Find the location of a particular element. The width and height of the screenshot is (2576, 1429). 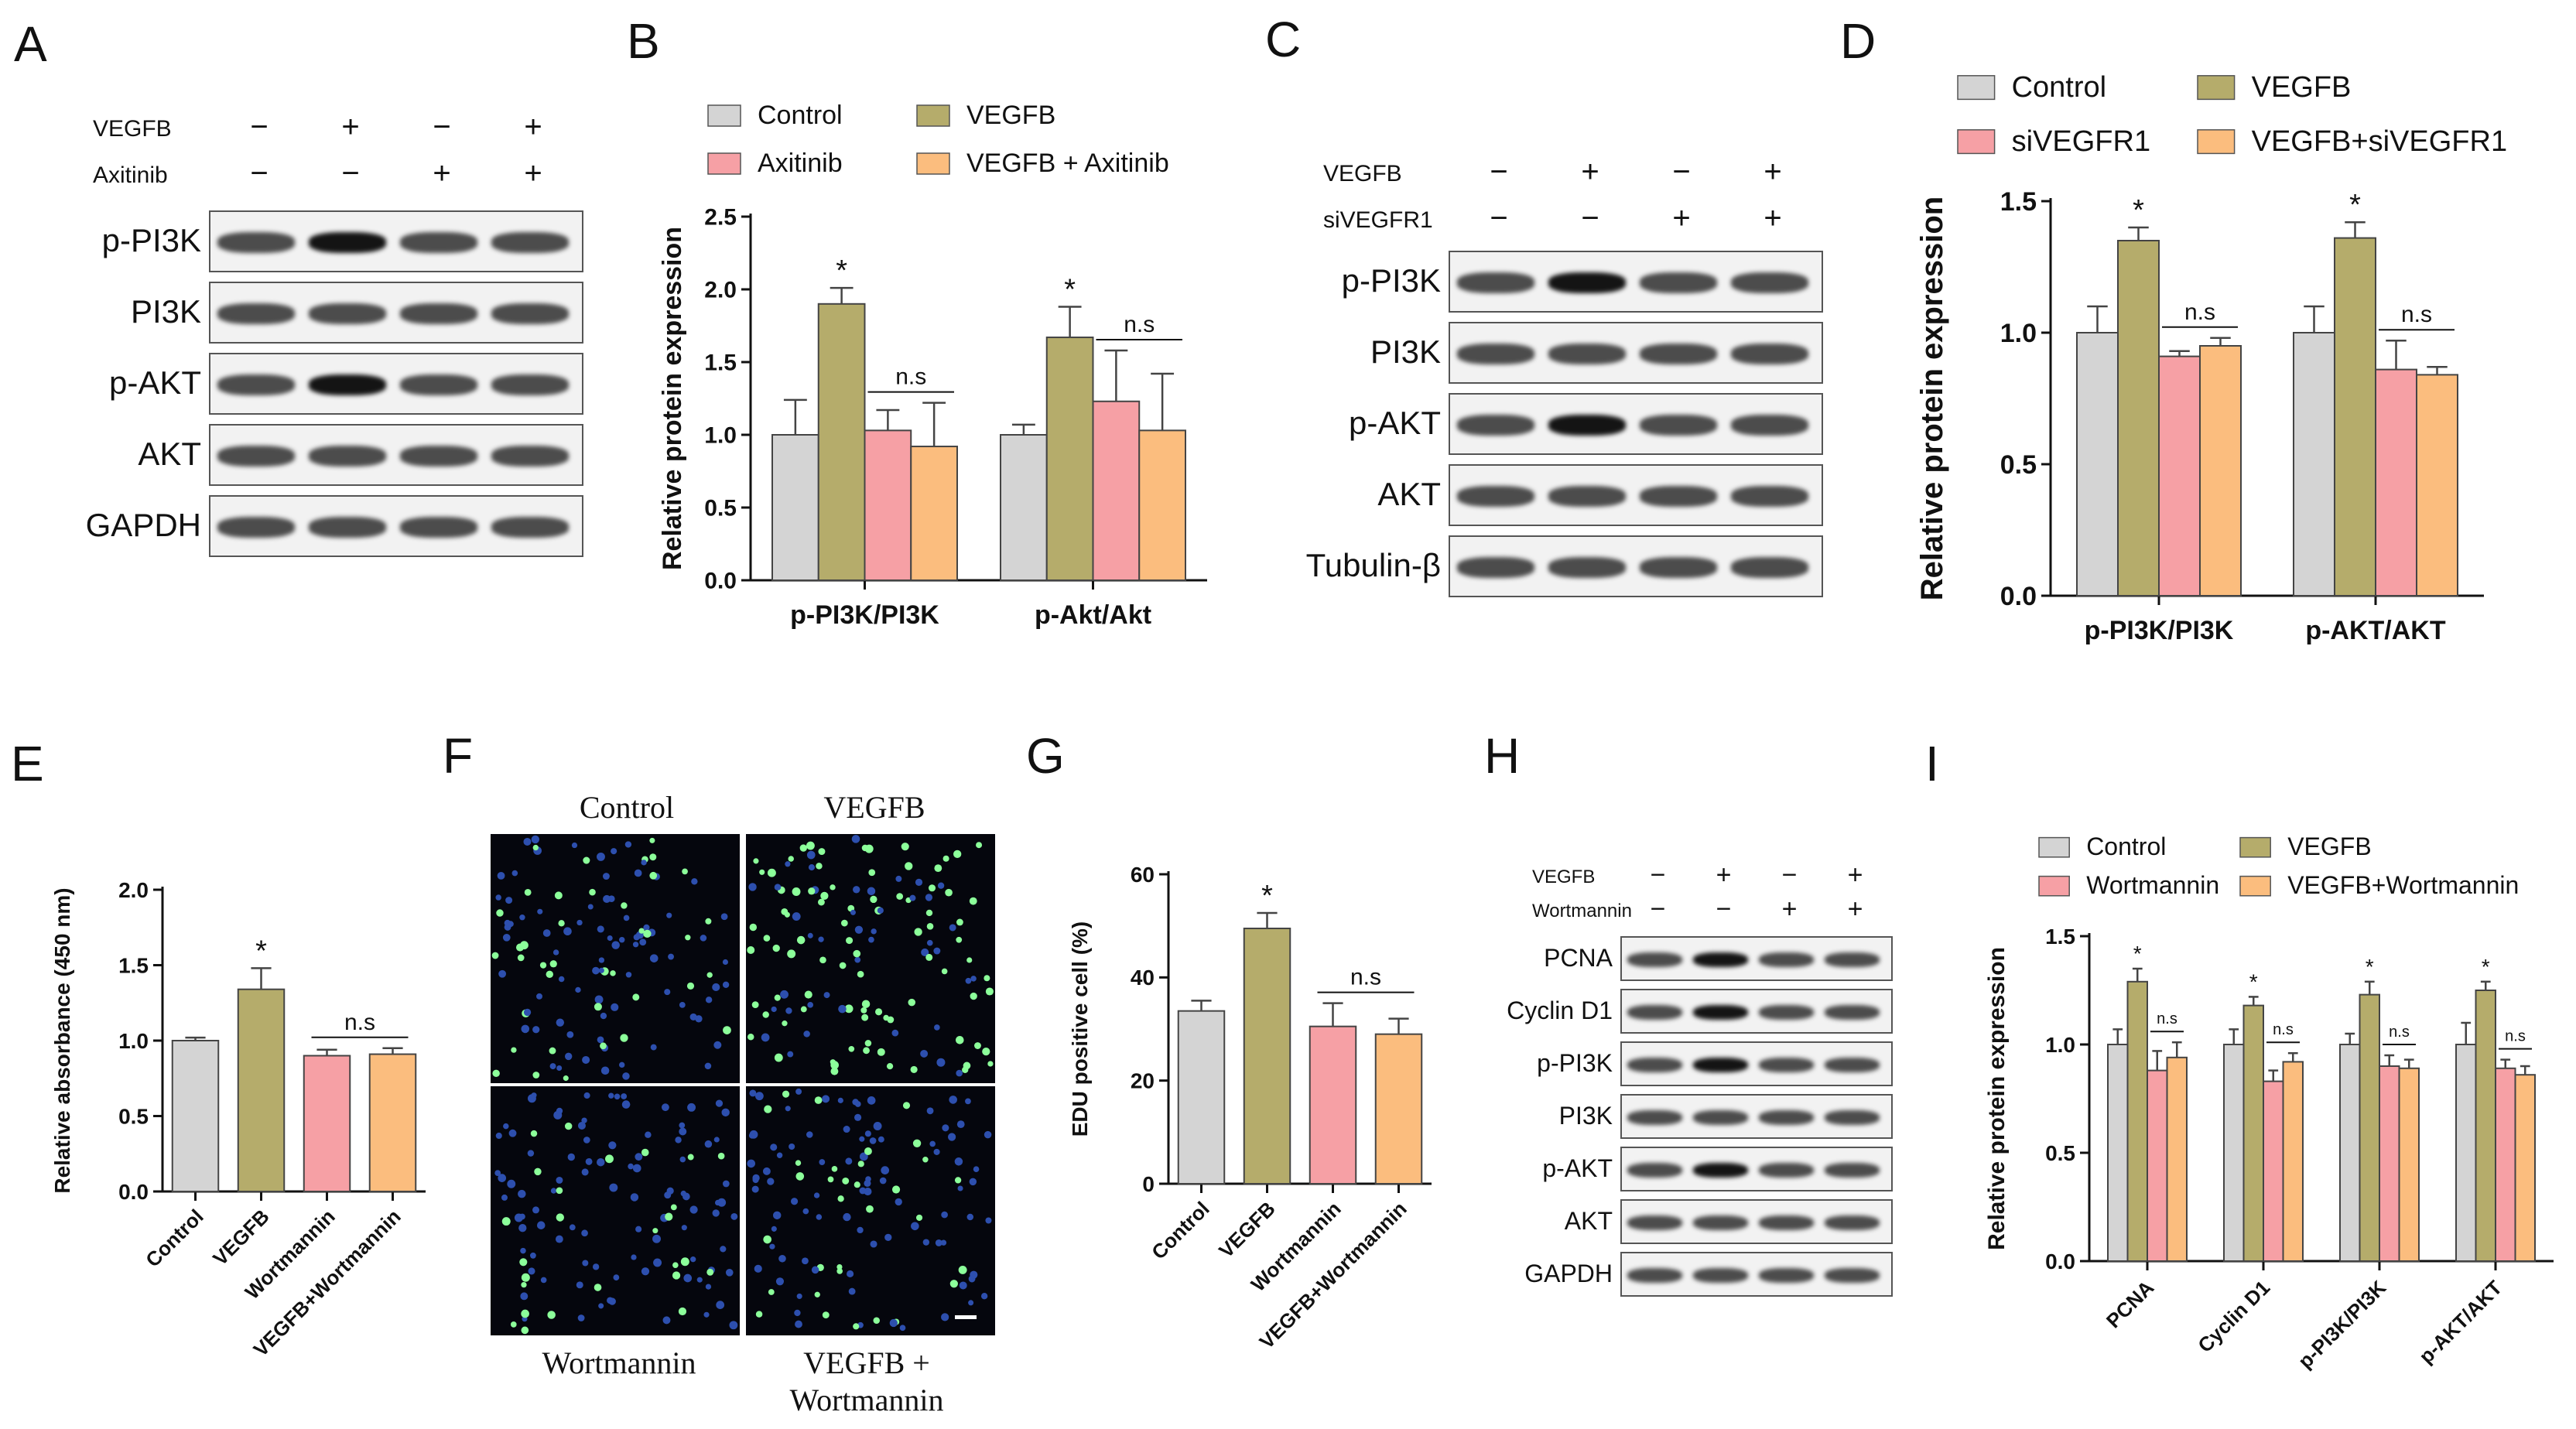

x-category-label-g-vegfb: VEGFB is located at coordinates (1247, 1230).